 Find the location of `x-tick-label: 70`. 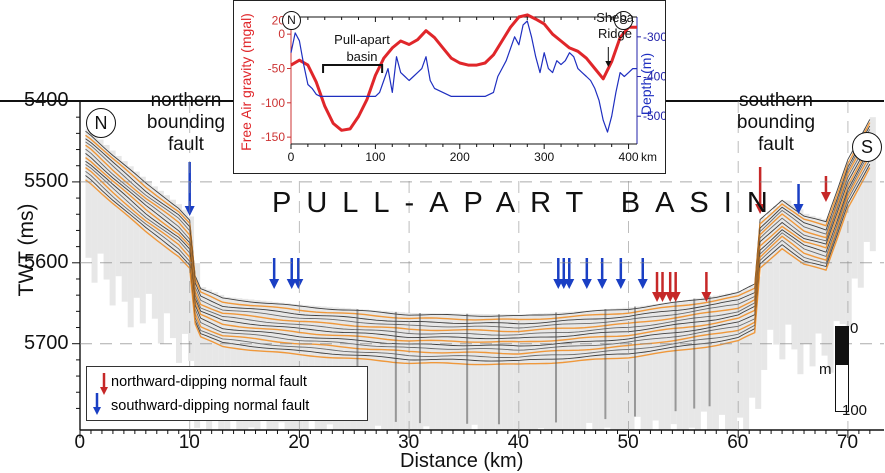

x-tick-label: 70 is located at coordinates (847, 442).